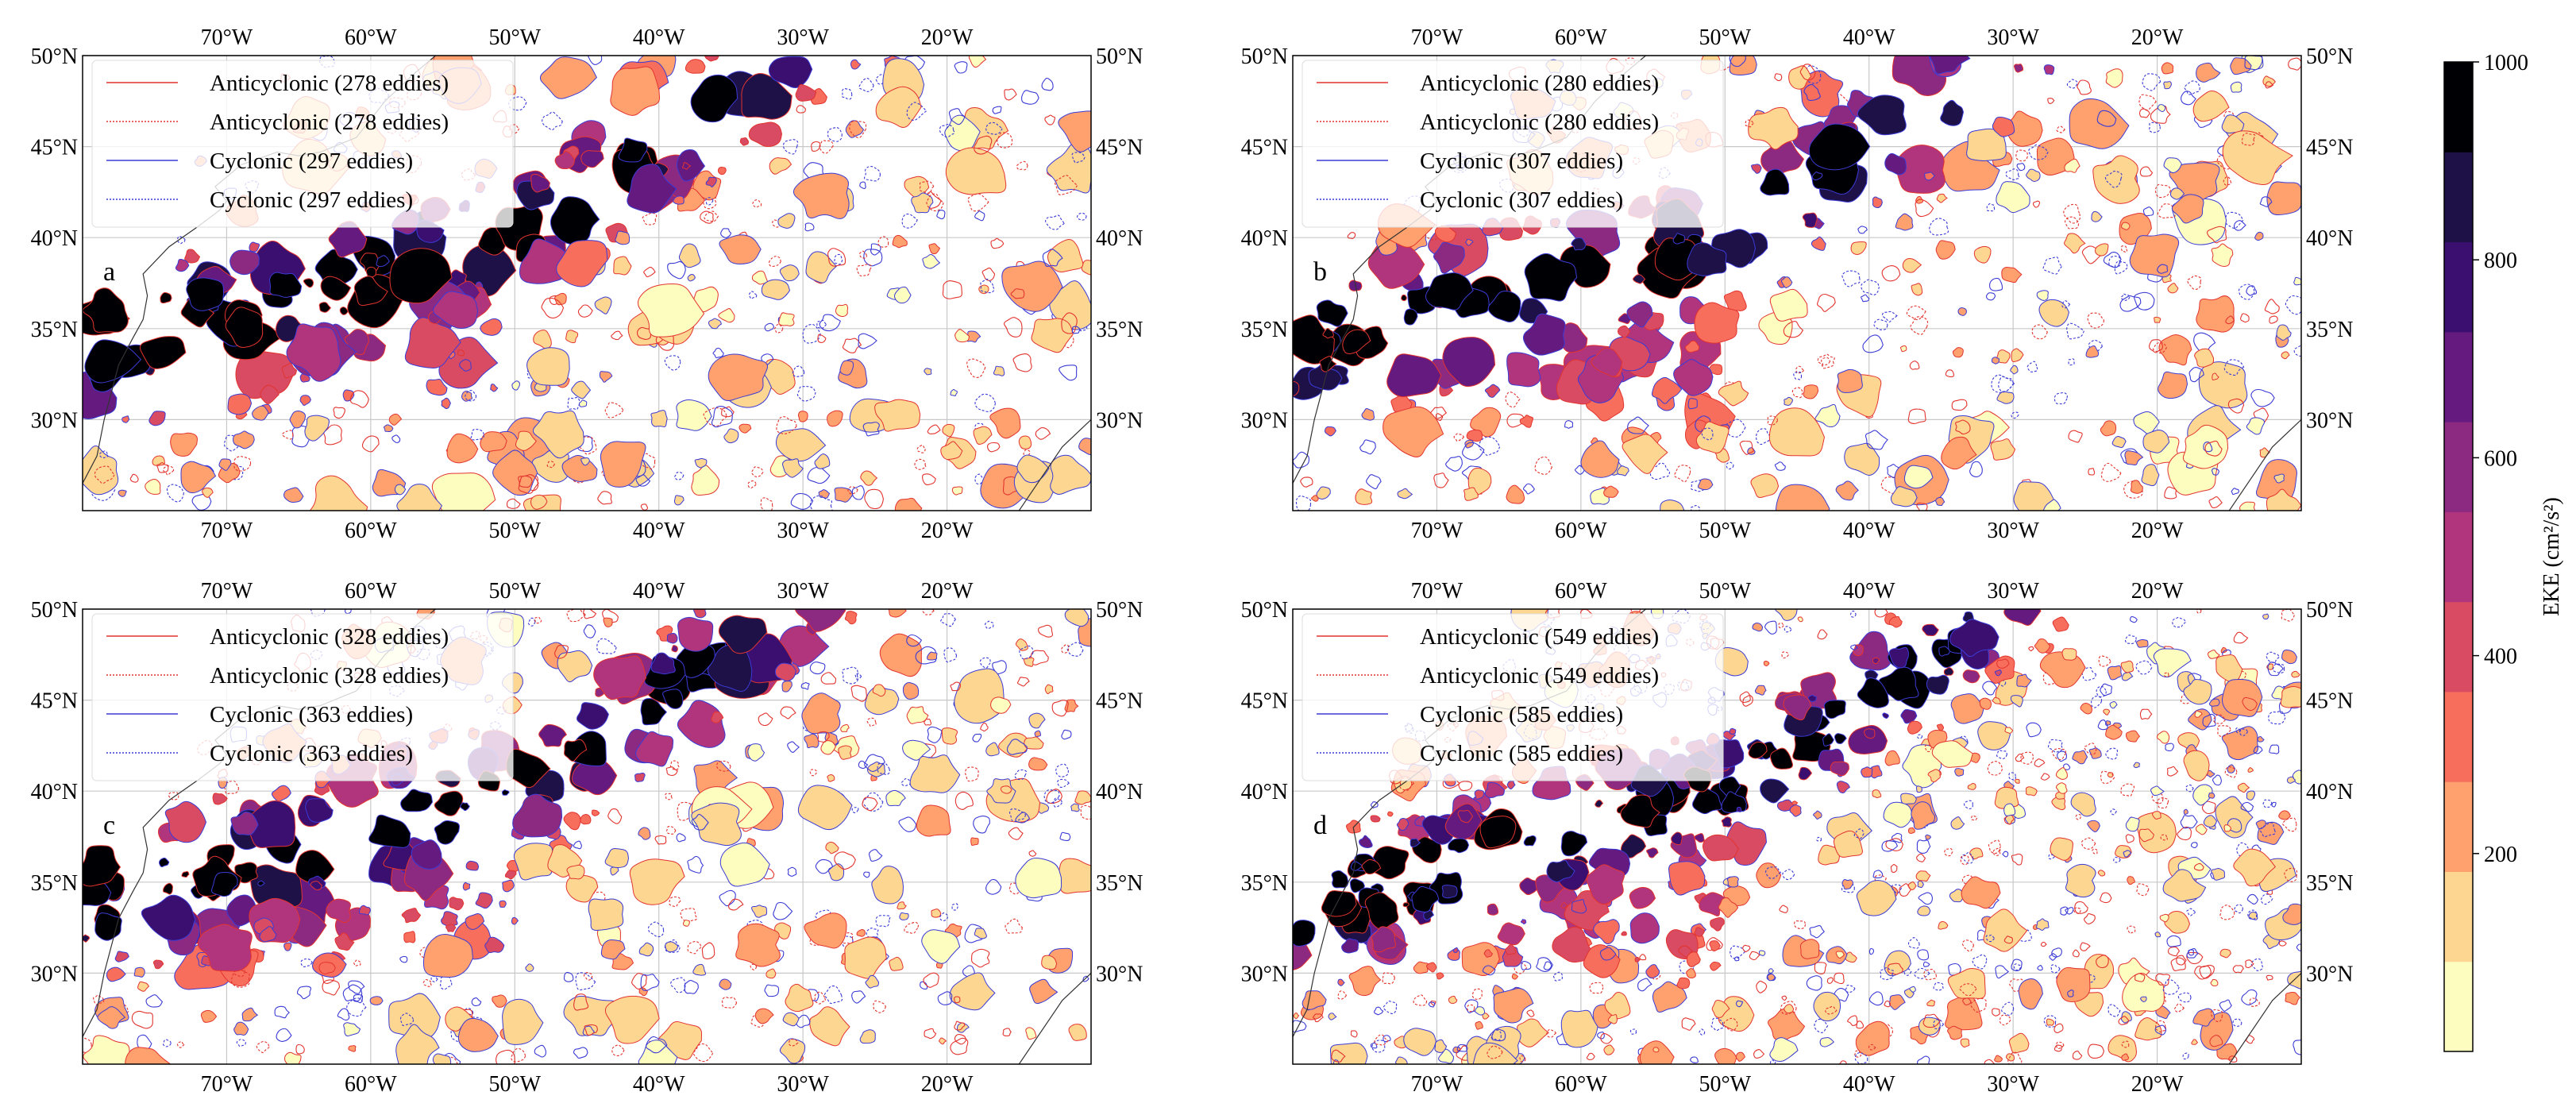 The height and width of the screenshot is (1111, 2576). Describe the element at coordinates (1869, 531) in the screenshot. I see `lon-tick-bottom: 40°W` at that location.